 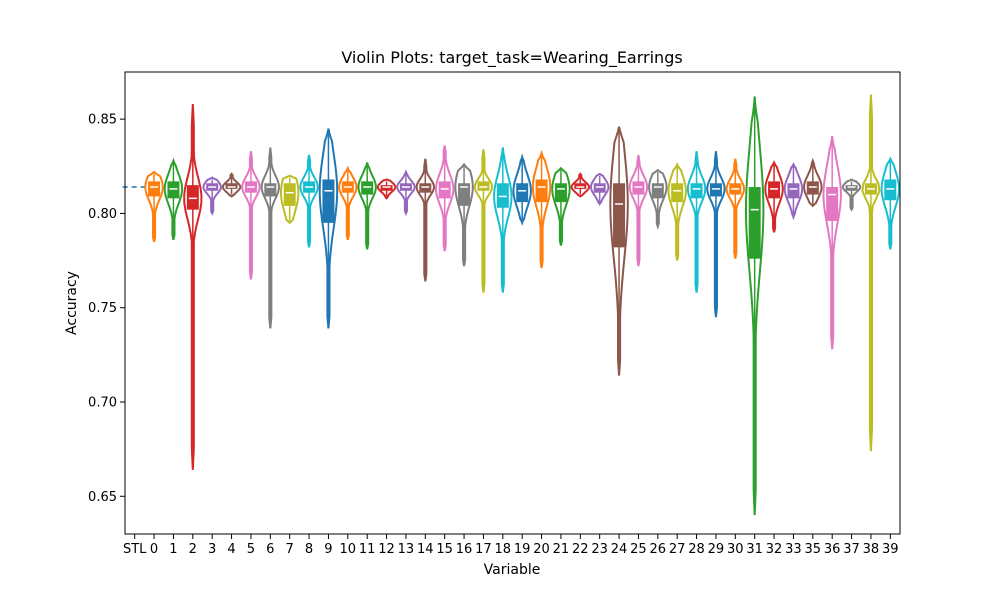 What do you see at coordinates (522, 549) in the screenshot?
I see `x-tick-label: 19` at bounding box center [522, 549].